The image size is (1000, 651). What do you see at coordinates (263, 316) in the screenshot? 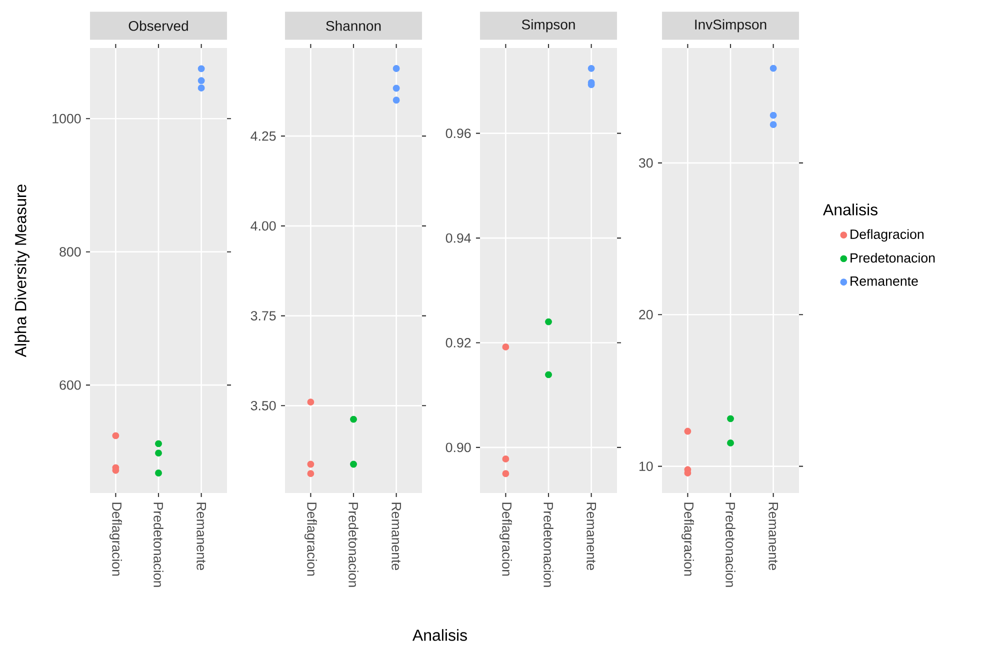
I see `y-tick-label: 3.75` at bounding box center [263, 316].